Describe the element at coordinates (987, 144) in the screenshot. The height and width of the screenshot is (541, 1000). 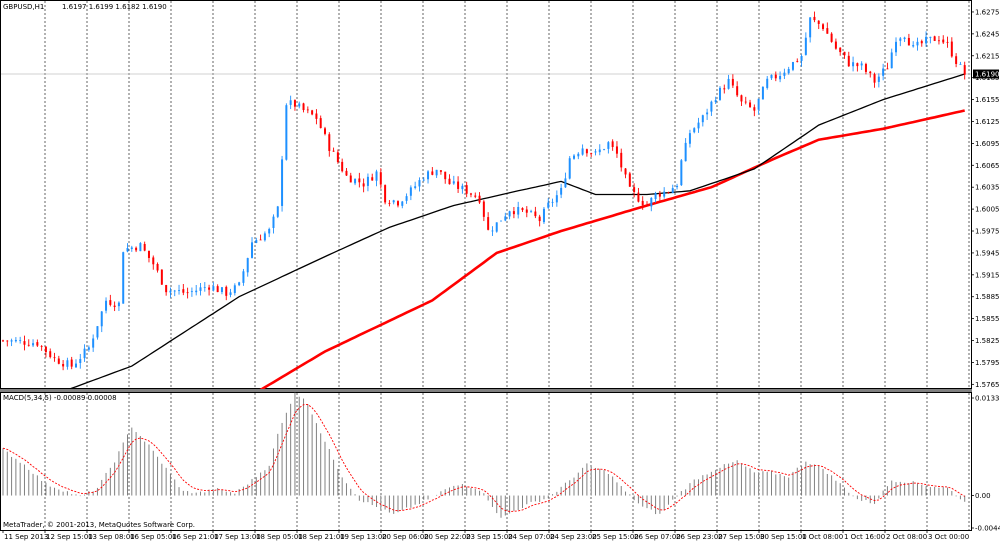
I see `price-tick-label: 1.6095` at that location.